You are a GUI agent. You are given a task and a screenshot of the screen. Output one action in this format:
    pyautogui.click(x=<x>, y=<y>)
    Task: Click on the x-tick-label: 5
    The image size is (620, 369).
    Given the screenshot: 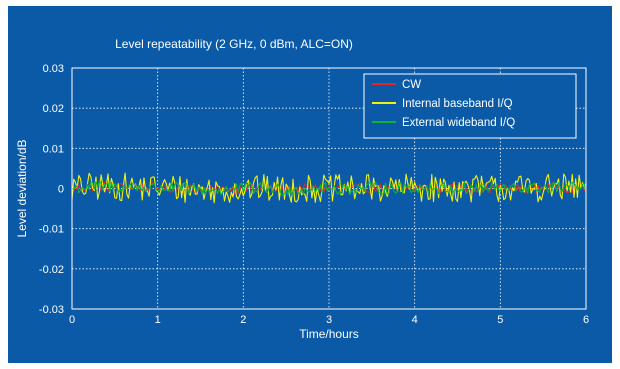 What is the action you would take?
    pyautogui.click(x=500, y=320)
    